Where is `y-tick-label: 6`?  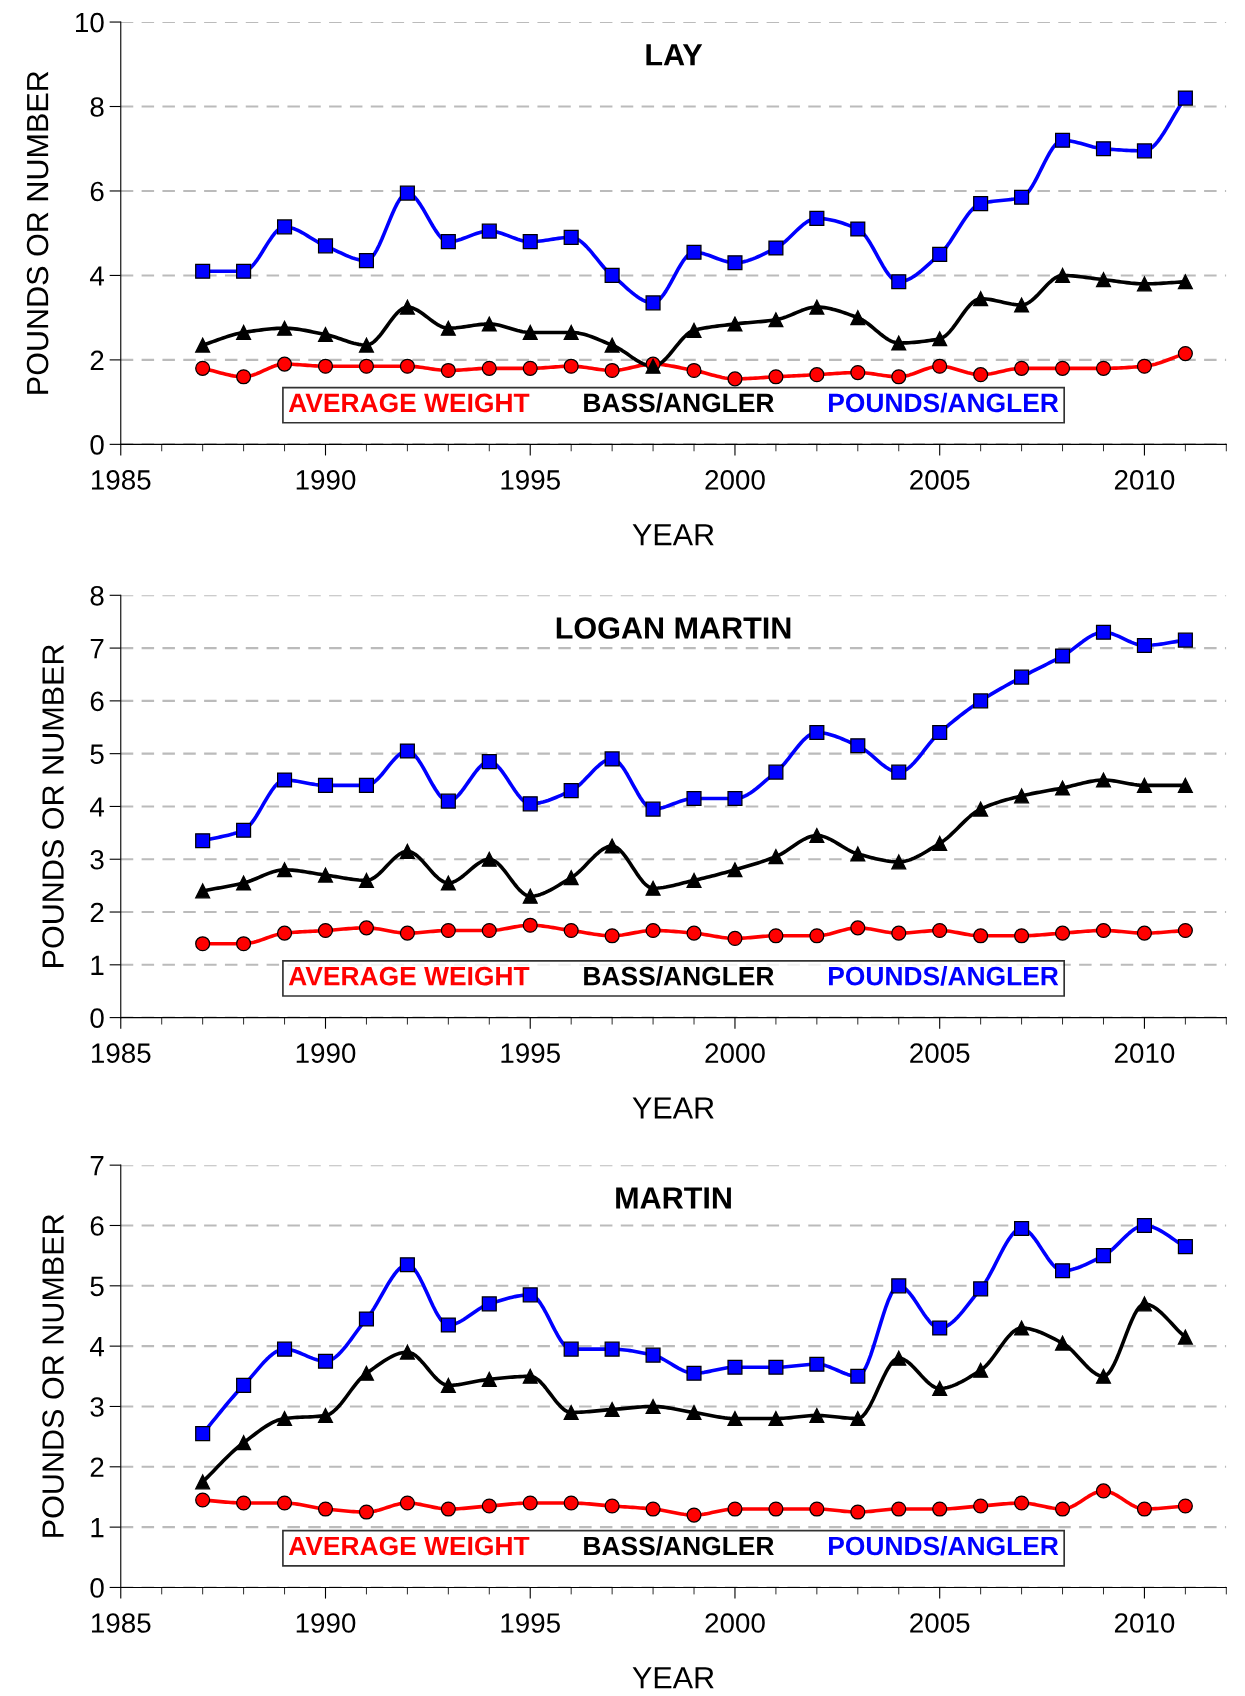
y-tick-label: 6 is located at coordinates (97, 1226).